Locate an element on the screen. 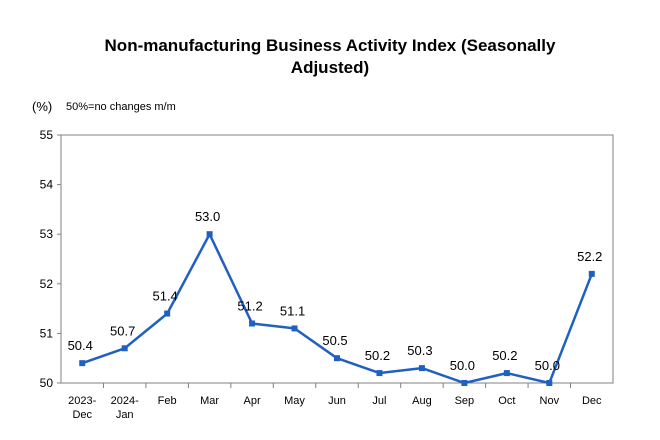 The image size is (660, 440). x-tick-label: Aug is located at coordinates (422, 401).